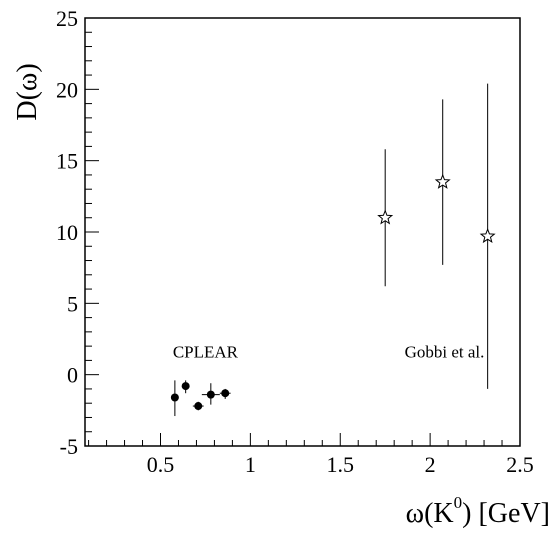  Describe the element at coordinates (430, 464) in the screenshot. I see `x-tick-label: 2` at that location.